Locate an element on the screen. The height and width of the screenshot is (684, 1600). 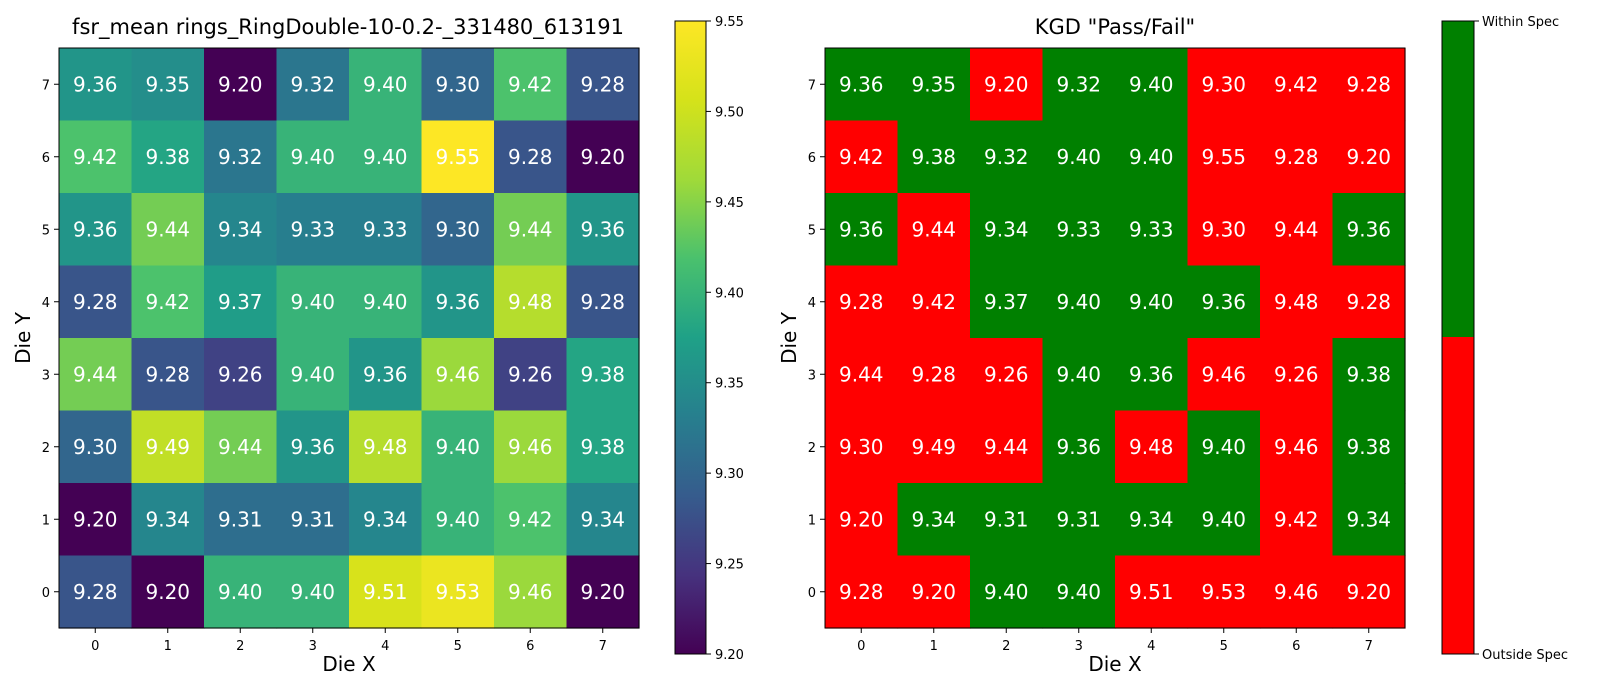
kgd-x-tick-label: 3 is located at coordinates (1079, 646).